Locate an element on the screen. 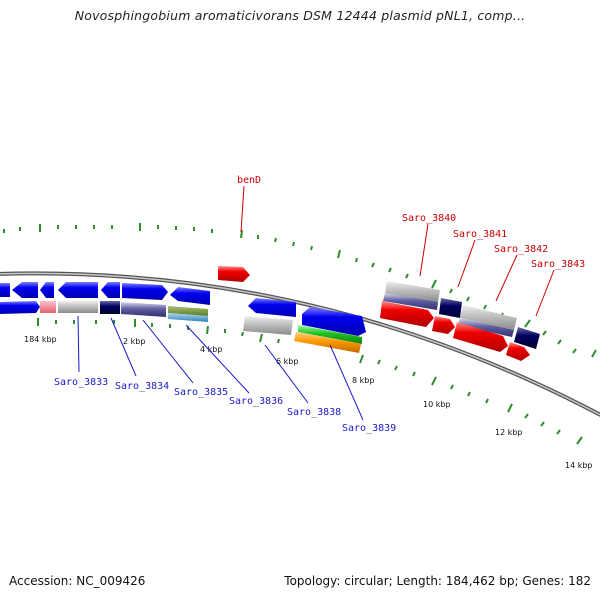  scale-label-8kbp: 8 kbp is located at coordinates (363, 380).